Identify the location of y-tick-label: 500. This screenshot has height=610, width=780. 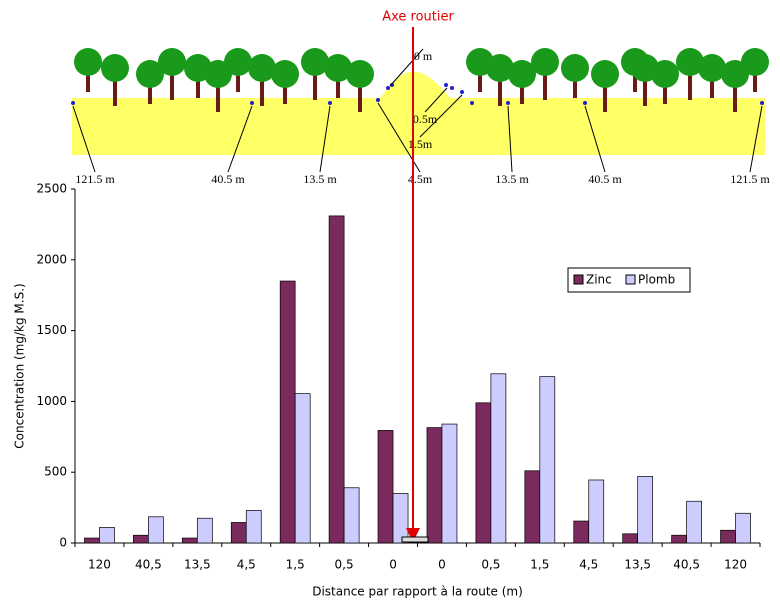
(55, 472).